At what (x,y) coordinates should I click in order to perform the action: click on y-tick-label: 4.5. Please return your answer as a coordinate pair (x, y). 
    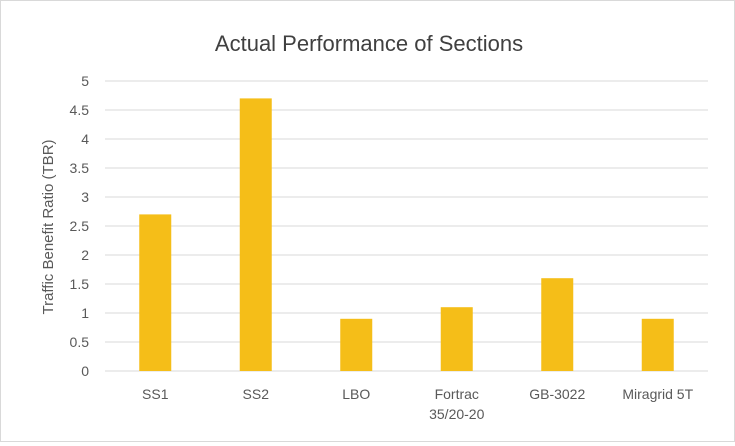
    Looking at the image, I should click on (80, 110).